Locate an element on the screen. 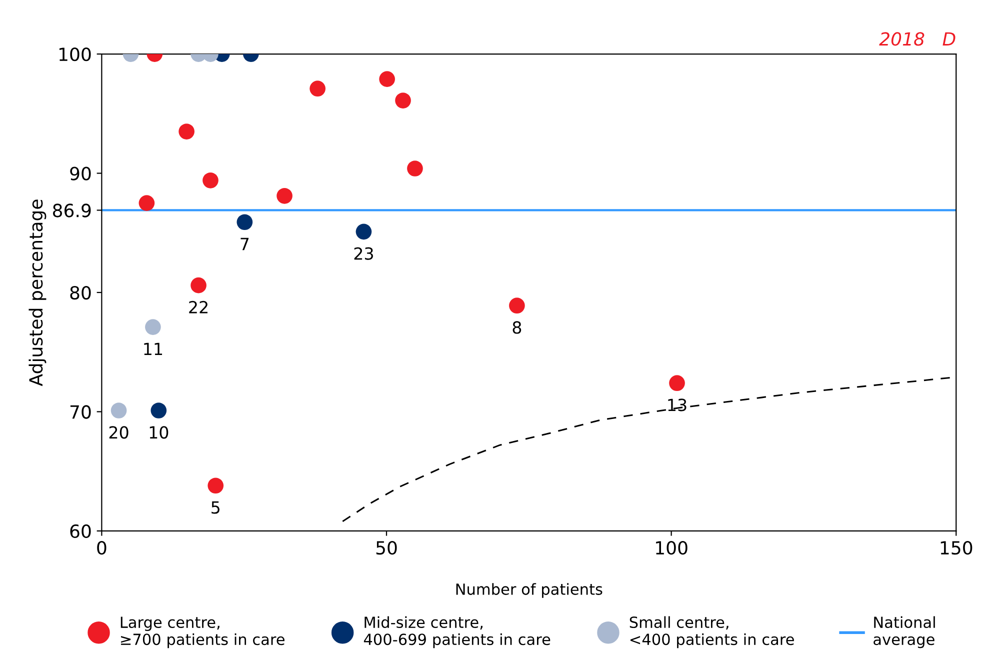  annotation: 13 is located at coordinates (677, 405).